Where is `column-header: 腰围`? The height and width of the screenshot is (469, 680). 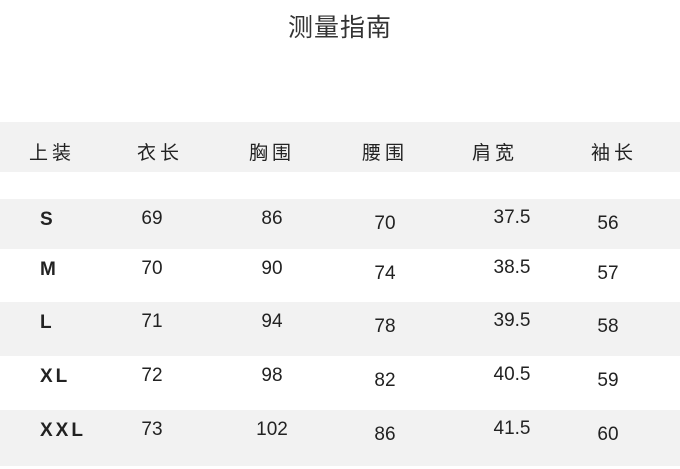 column-header: 腰围 is located at coordinates (385, 153).